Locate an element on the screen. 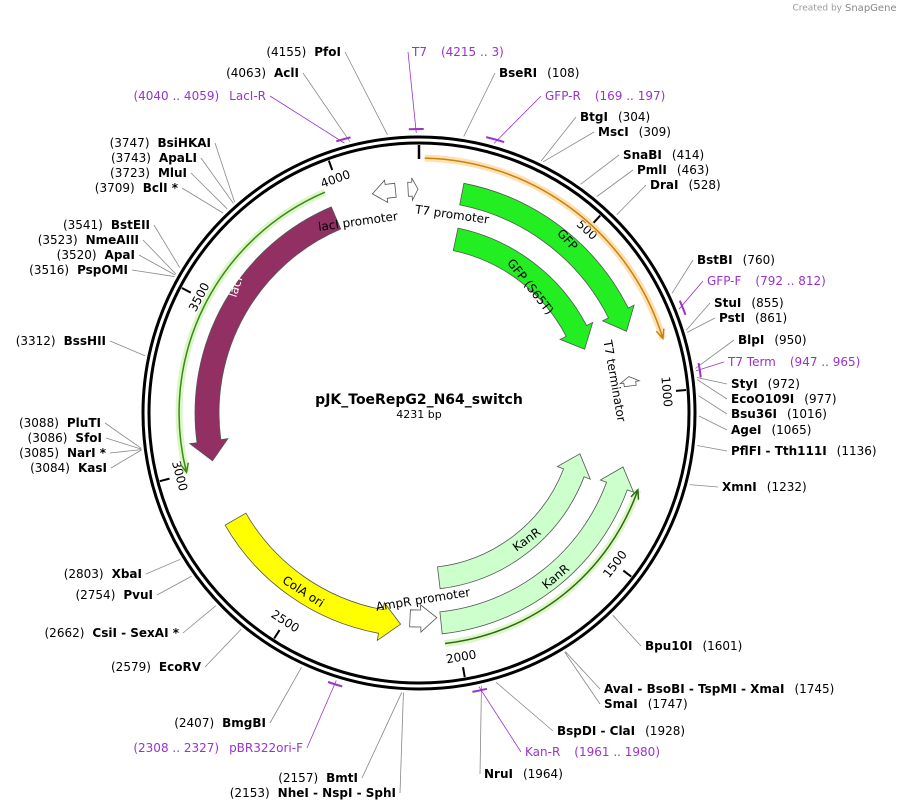  enzyme-label-part: DraI is located at coordinates (664, 185).